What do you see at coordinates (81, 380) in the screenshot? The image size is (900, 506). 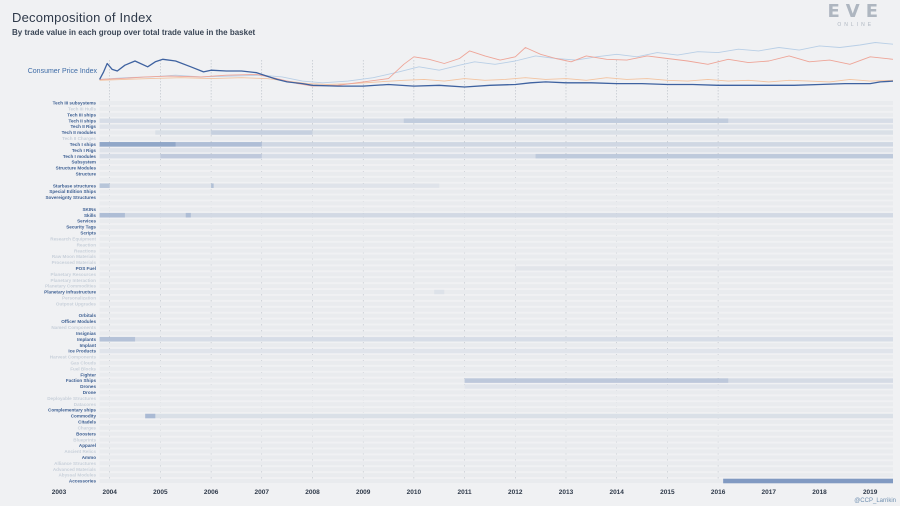 I see `category-label: Faction Ships` at bounding box center [81, 380].